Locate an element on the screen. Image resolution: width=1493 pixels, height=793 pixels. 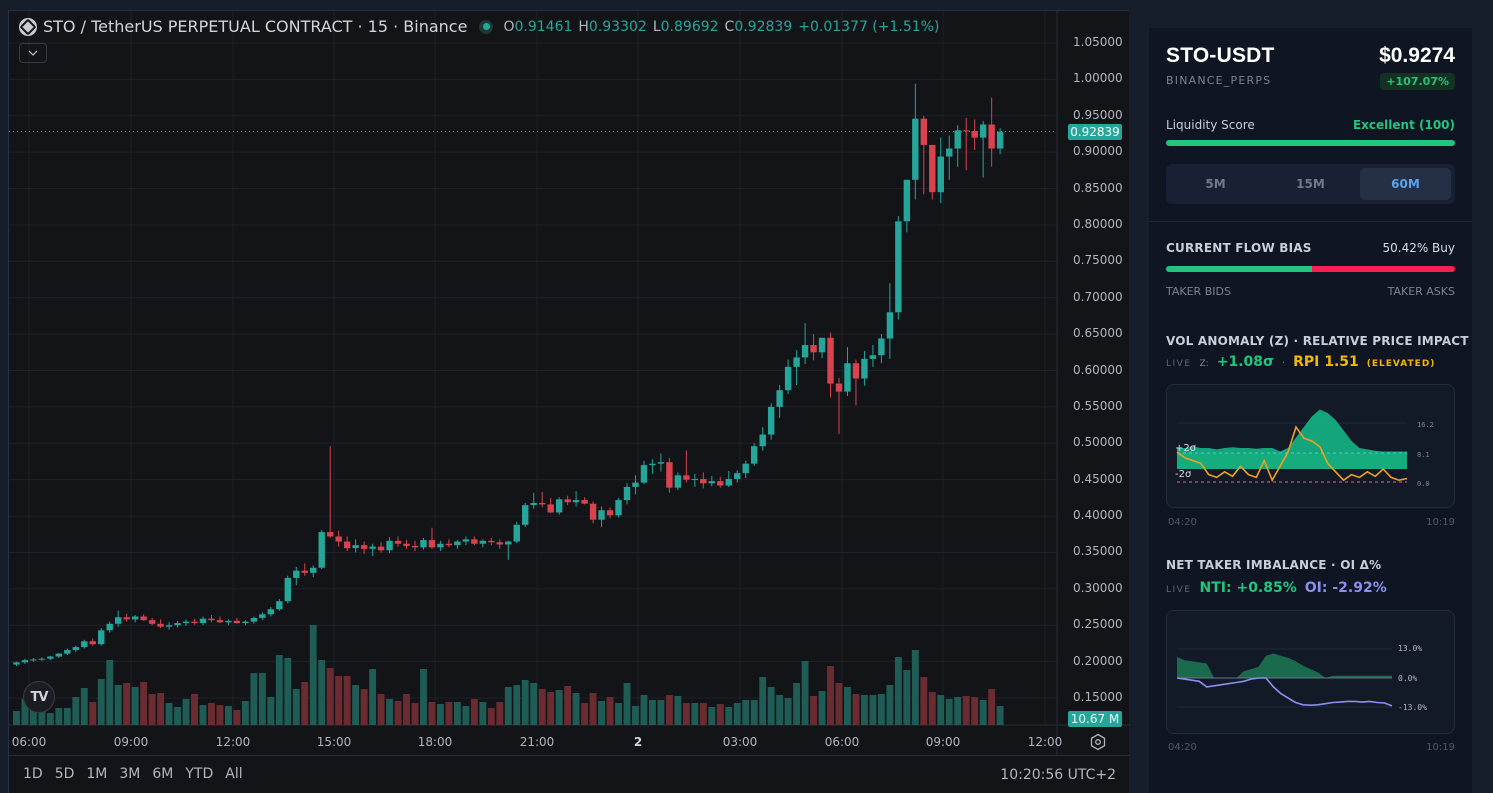
time-axis-label: 03:00 is located at coordinates (740, 742).